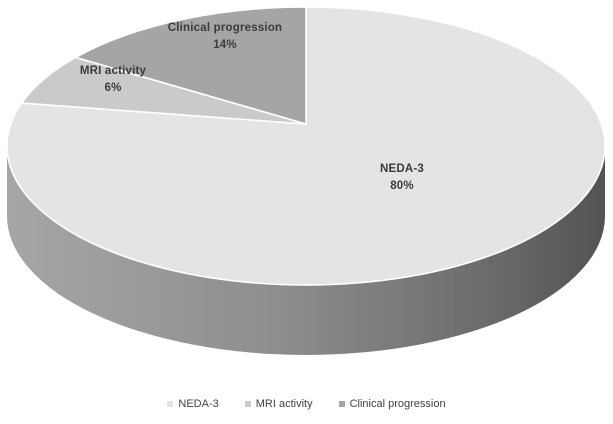 This screenshot has height=424, width=613. I want to click on chart-legend: NEDA-3 MRI activity Clinical progression, so click(306, 404).